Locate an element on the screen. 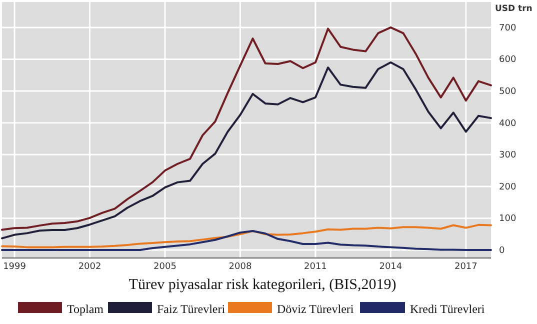 This screenshot has width=537, height=324. legend-label: Döviz Türevleri is located at coordinates (315, 309).